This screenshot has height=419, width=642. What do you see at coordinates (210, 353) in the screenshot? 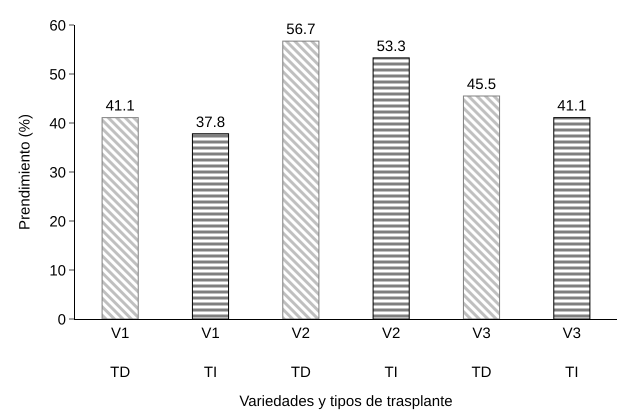
I see `category-label: V1 TI` at bounding box center [210, 353].